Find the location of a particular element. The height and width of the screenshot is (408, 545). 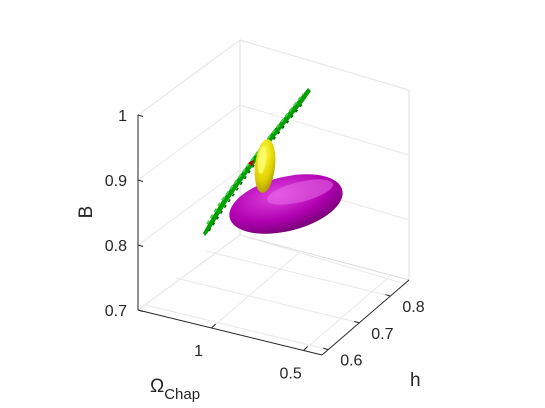

z-tick-label: 1 is located at coordinates (122, 116).